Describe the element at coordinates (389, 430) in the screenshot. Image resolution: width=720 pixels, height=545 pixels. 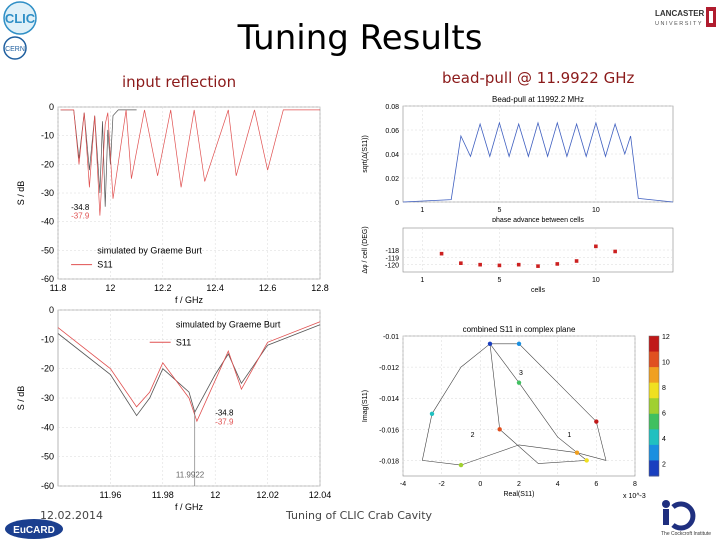
I see `y-tick-label: -0.016` at that location.